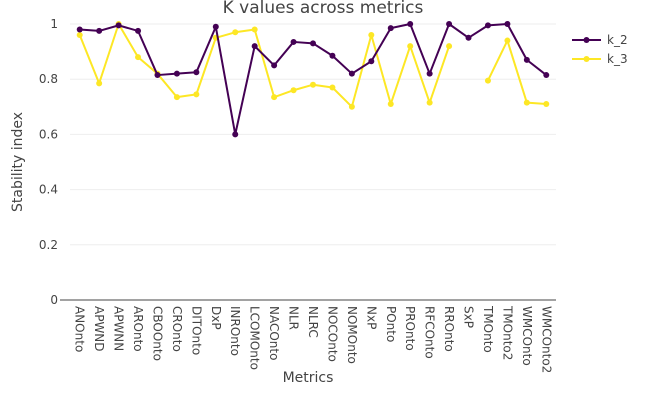 Image resolution: width=645 pixels, height=400 pixels. I want to click on x-tick-label: ANOnto, so click(80, 329).